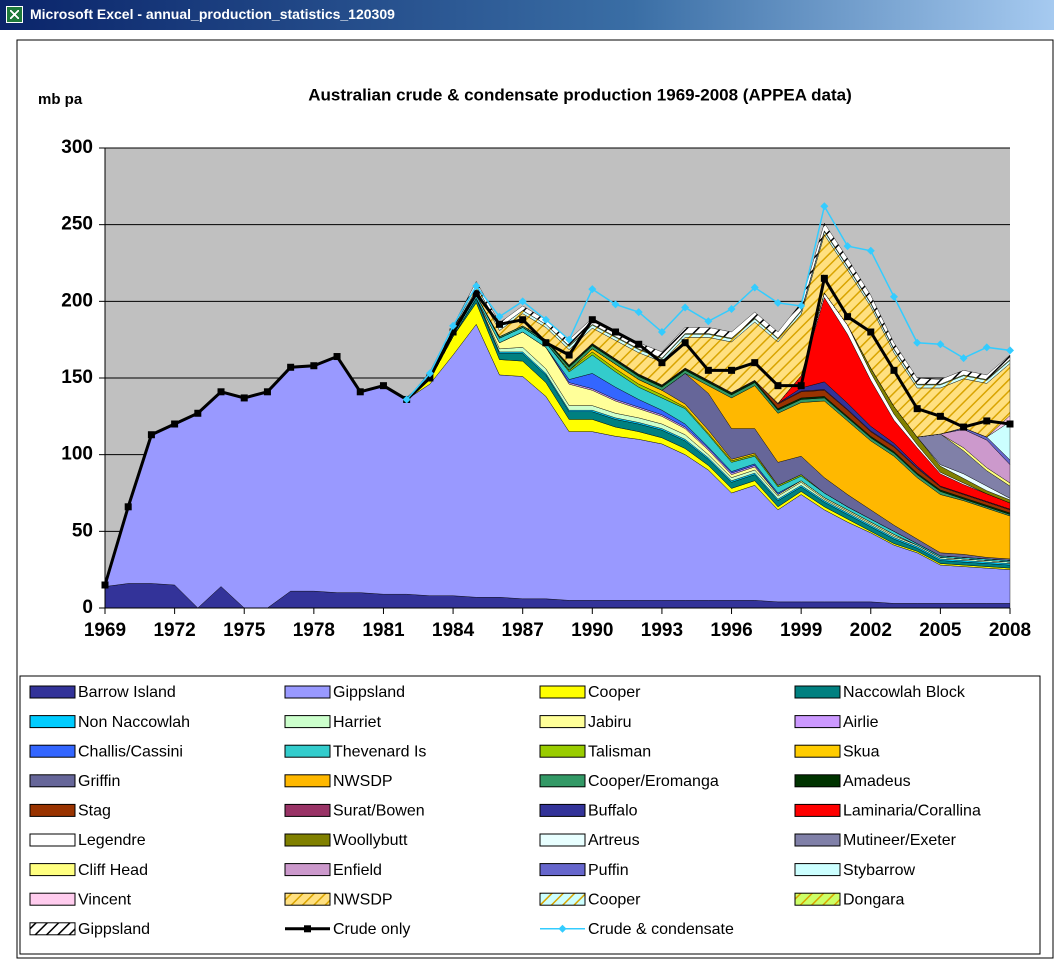 This screenshot has width=1054, height=960. Describe the element at coordinates (562, 928) in the screenshot. I see `legend-marker` at that location.